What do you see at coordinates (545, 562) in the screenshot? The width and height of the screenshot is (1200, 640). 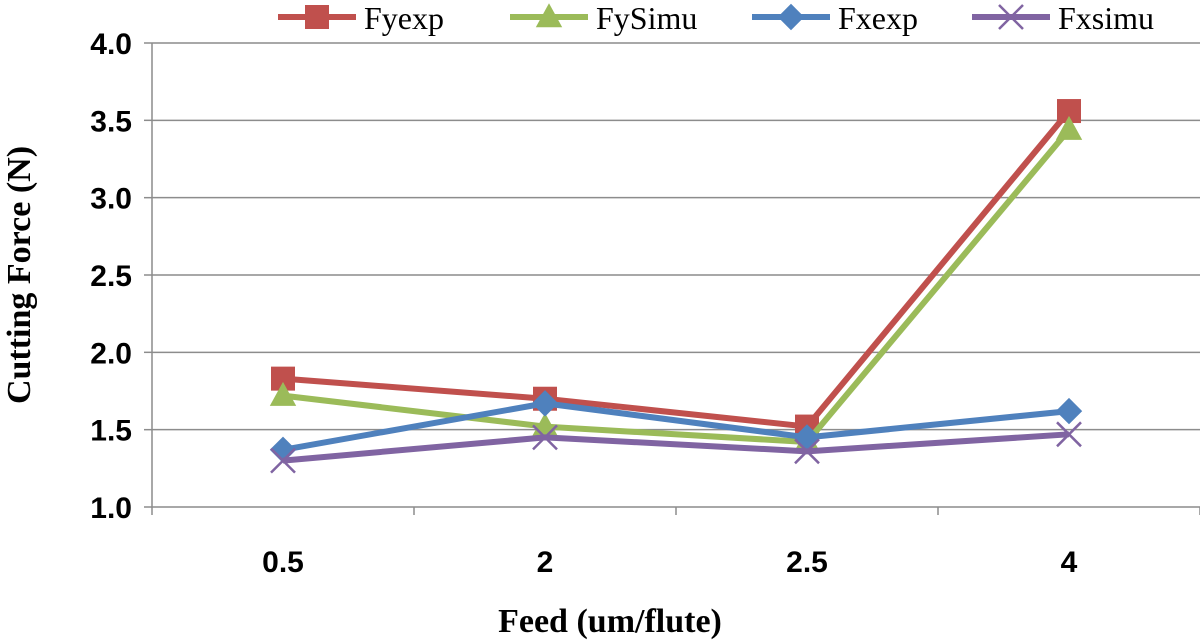 I see `x-tick-label: 2` at bounding box center [545, 562].